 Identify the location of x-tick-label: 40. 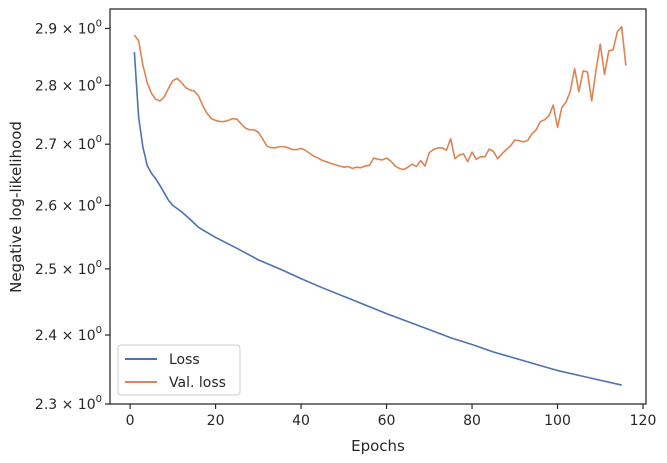
(301, 421).